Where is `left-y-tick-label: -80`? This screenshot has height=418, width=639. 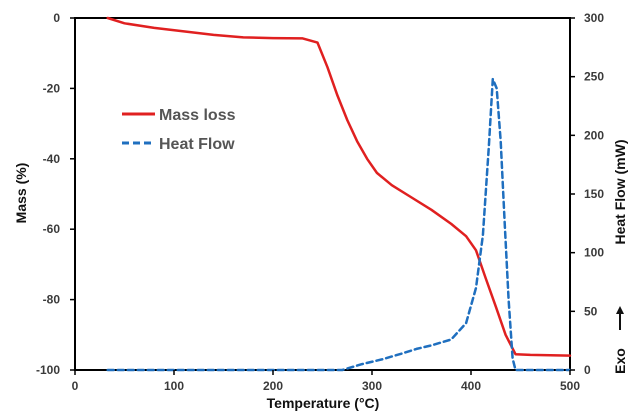
left-y-tick-label: -80 is located at coordinates (52, 300).